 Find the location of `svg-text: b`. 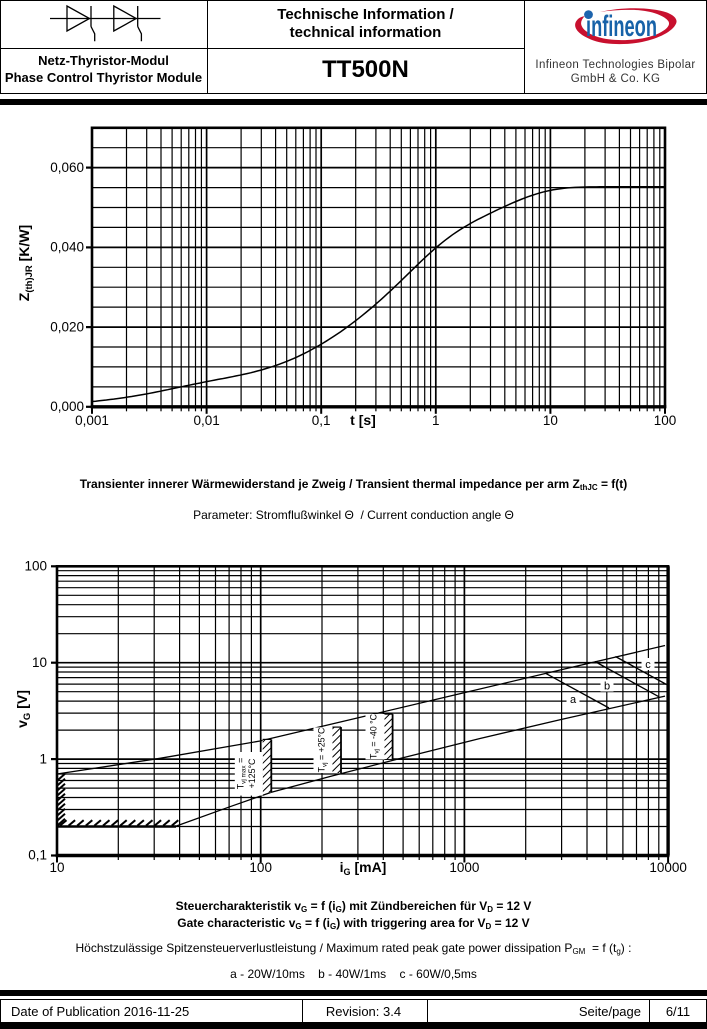

svg-text: b is located at coordinates (607, 687).